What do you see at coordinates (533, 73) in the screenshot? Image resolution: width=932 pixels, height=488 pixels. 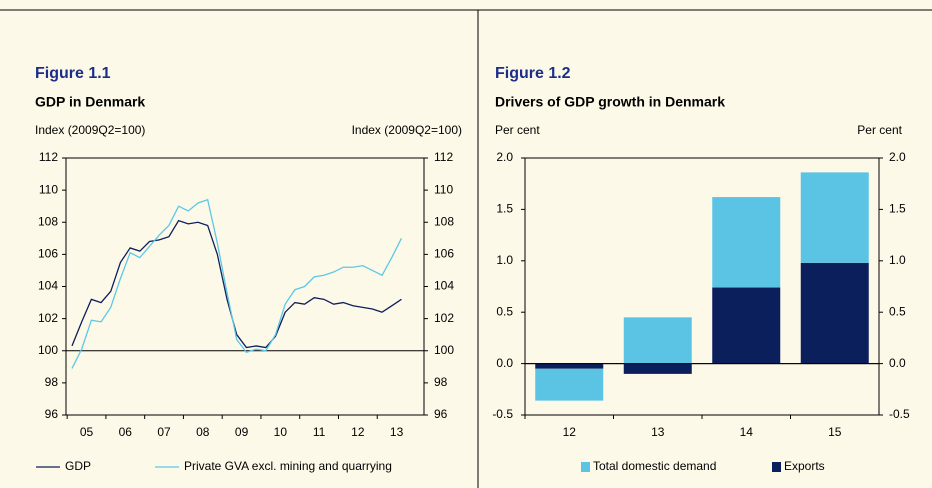 I see `figure-label: Figure 1.2` at bounding box center [533, 73].